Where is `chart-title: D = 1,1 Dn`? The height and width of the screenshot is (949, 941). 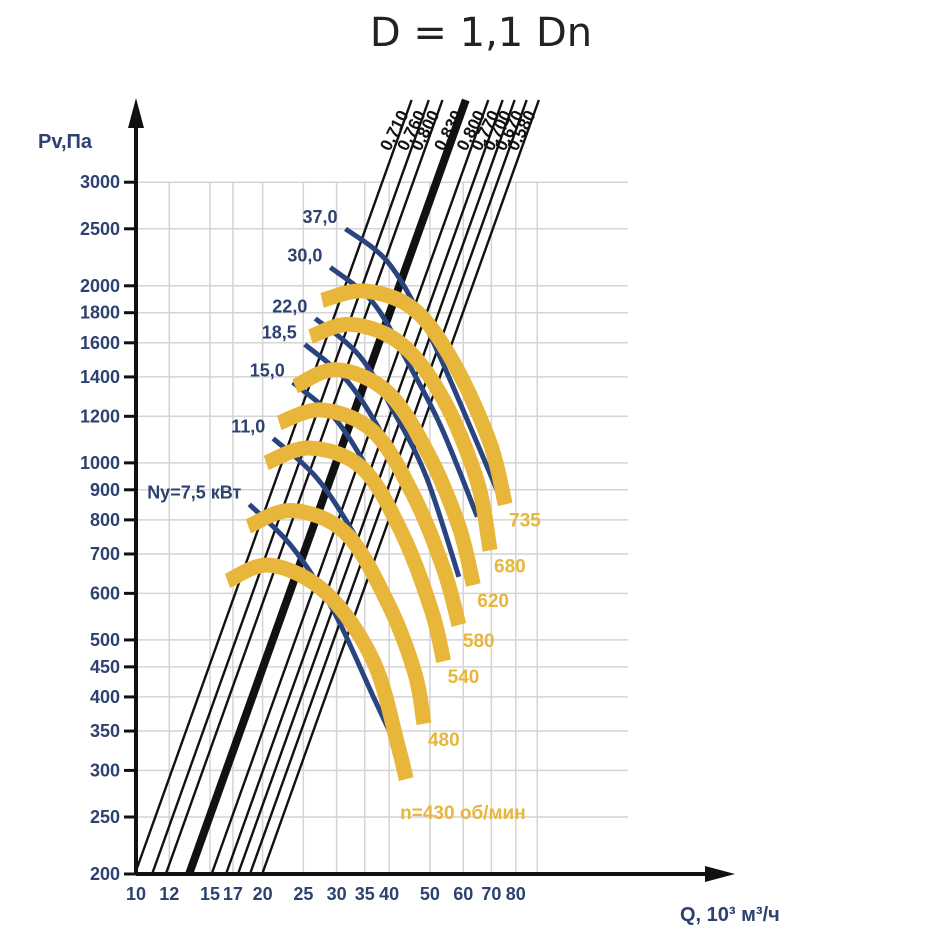
chart-title: D = 1,1 Dn is located at coordinates (481, 33).